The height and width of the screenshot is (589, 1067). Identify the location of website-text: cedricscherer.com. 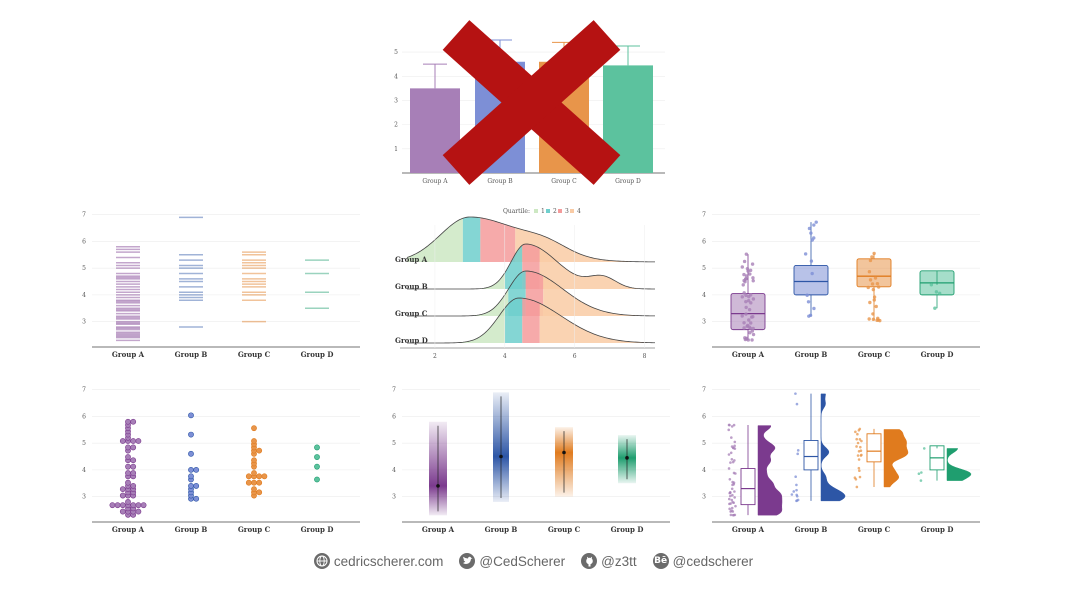
(388, 561).